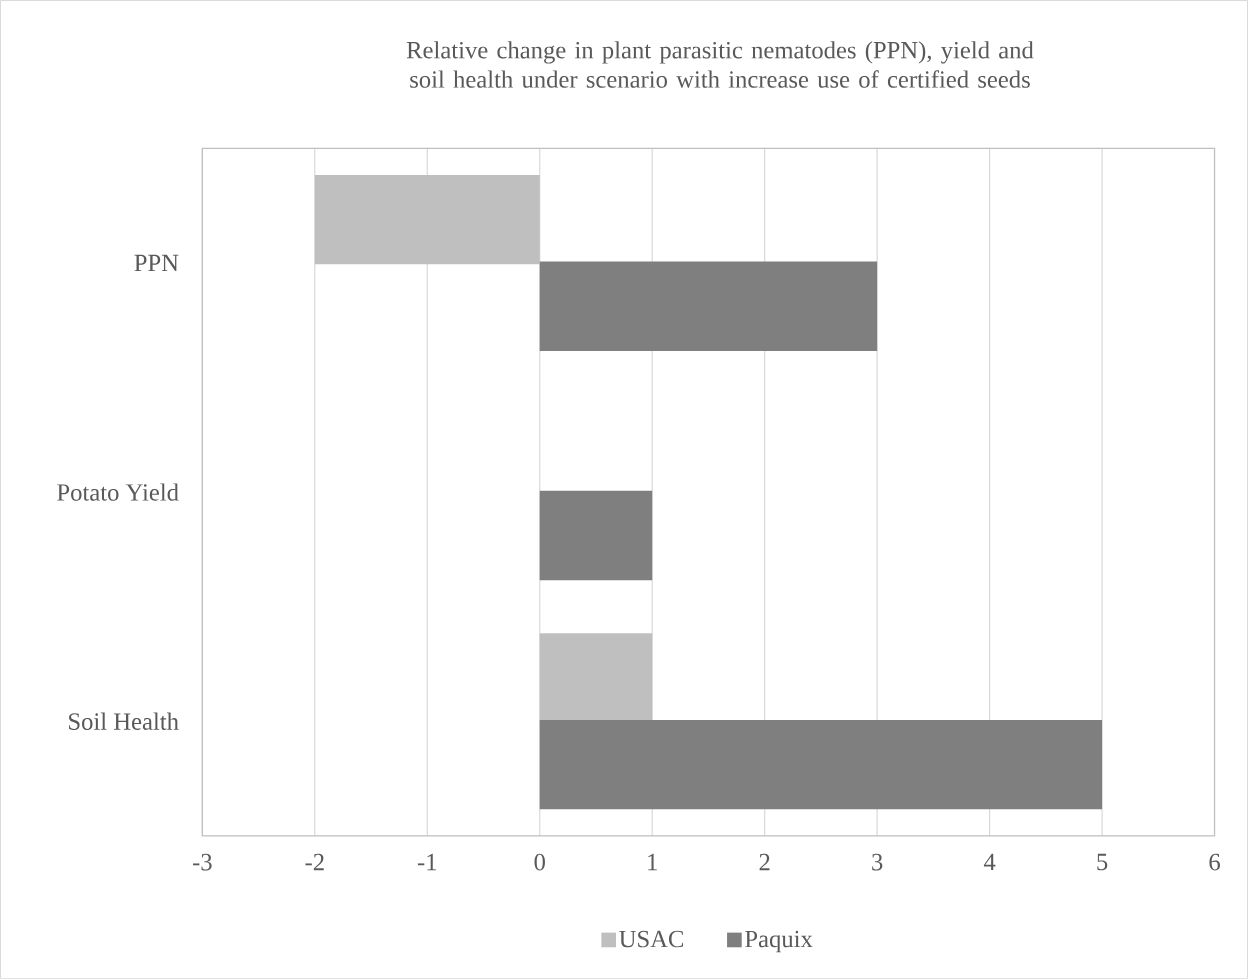 This screenshot has width=1248, height=979. What do you see at coordinates (1214, 862) in the screenshot?
I see `x-tick-label: 6` at bounding box center [1214, 862].